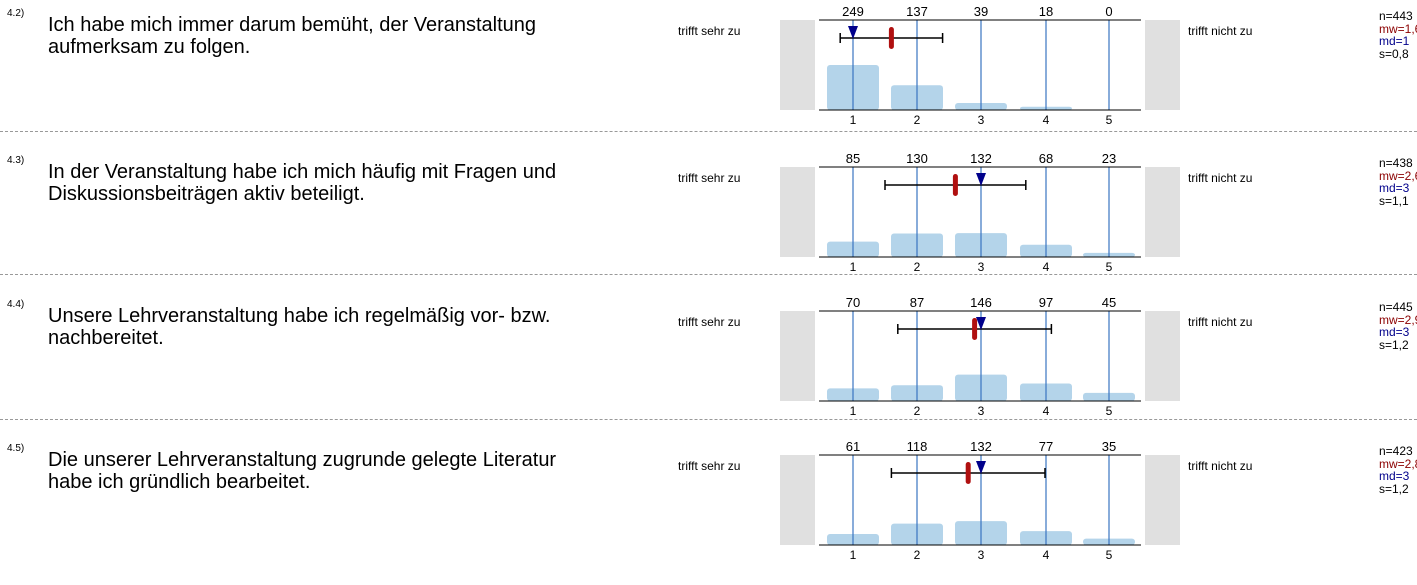 The height and width of the screenshot is (585, 1417). Describe the element at coordinates (853, 446) in the screenshot. I see `count-label: 61` at that location.